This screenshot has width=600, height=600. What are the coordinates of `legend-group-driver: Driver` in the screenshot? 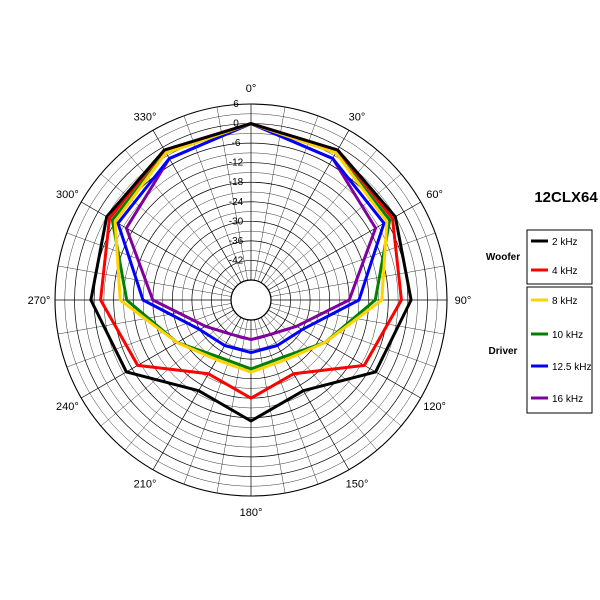 It's located at (503, 351).